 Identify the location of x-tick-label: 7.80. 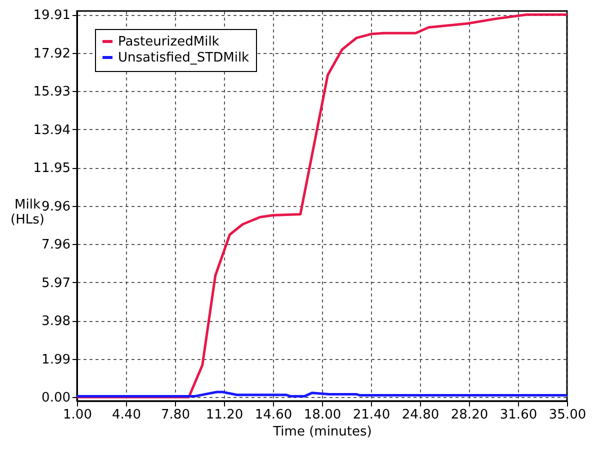
(175, 415).